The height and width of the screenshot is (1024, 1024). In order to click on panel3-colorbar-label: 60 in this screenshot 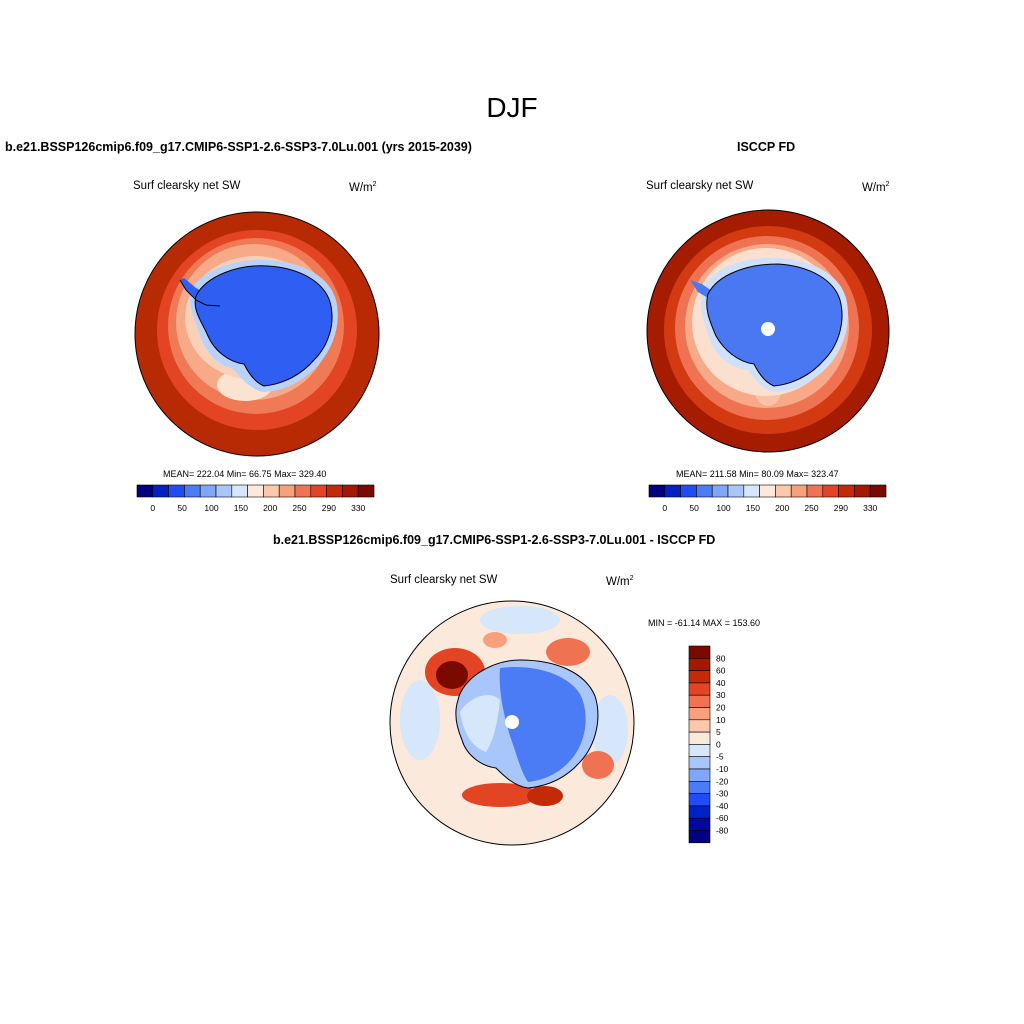, I will do `click(721, 671)`.